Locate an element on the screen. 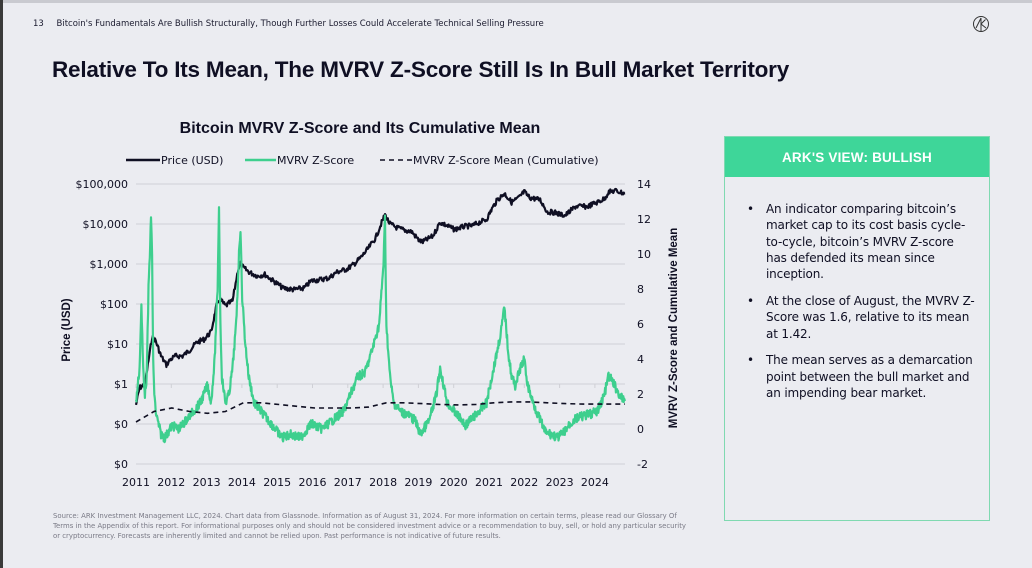 The width and height of the screenshot is (1032, 568). x-tick-label: 2012 is located at coordinates (171, 482).